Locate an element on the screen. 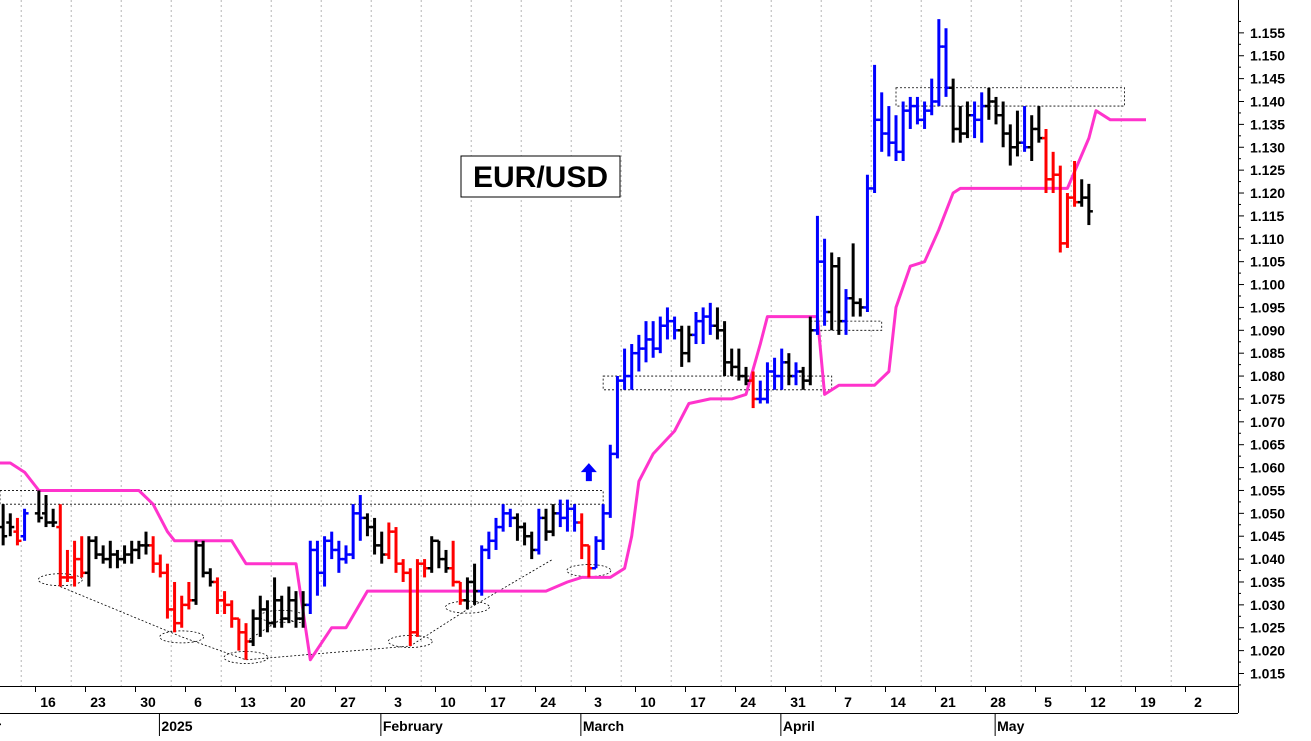 The image size is (1311, 741). month-label: 2025 is located at coordinates (176, 726).